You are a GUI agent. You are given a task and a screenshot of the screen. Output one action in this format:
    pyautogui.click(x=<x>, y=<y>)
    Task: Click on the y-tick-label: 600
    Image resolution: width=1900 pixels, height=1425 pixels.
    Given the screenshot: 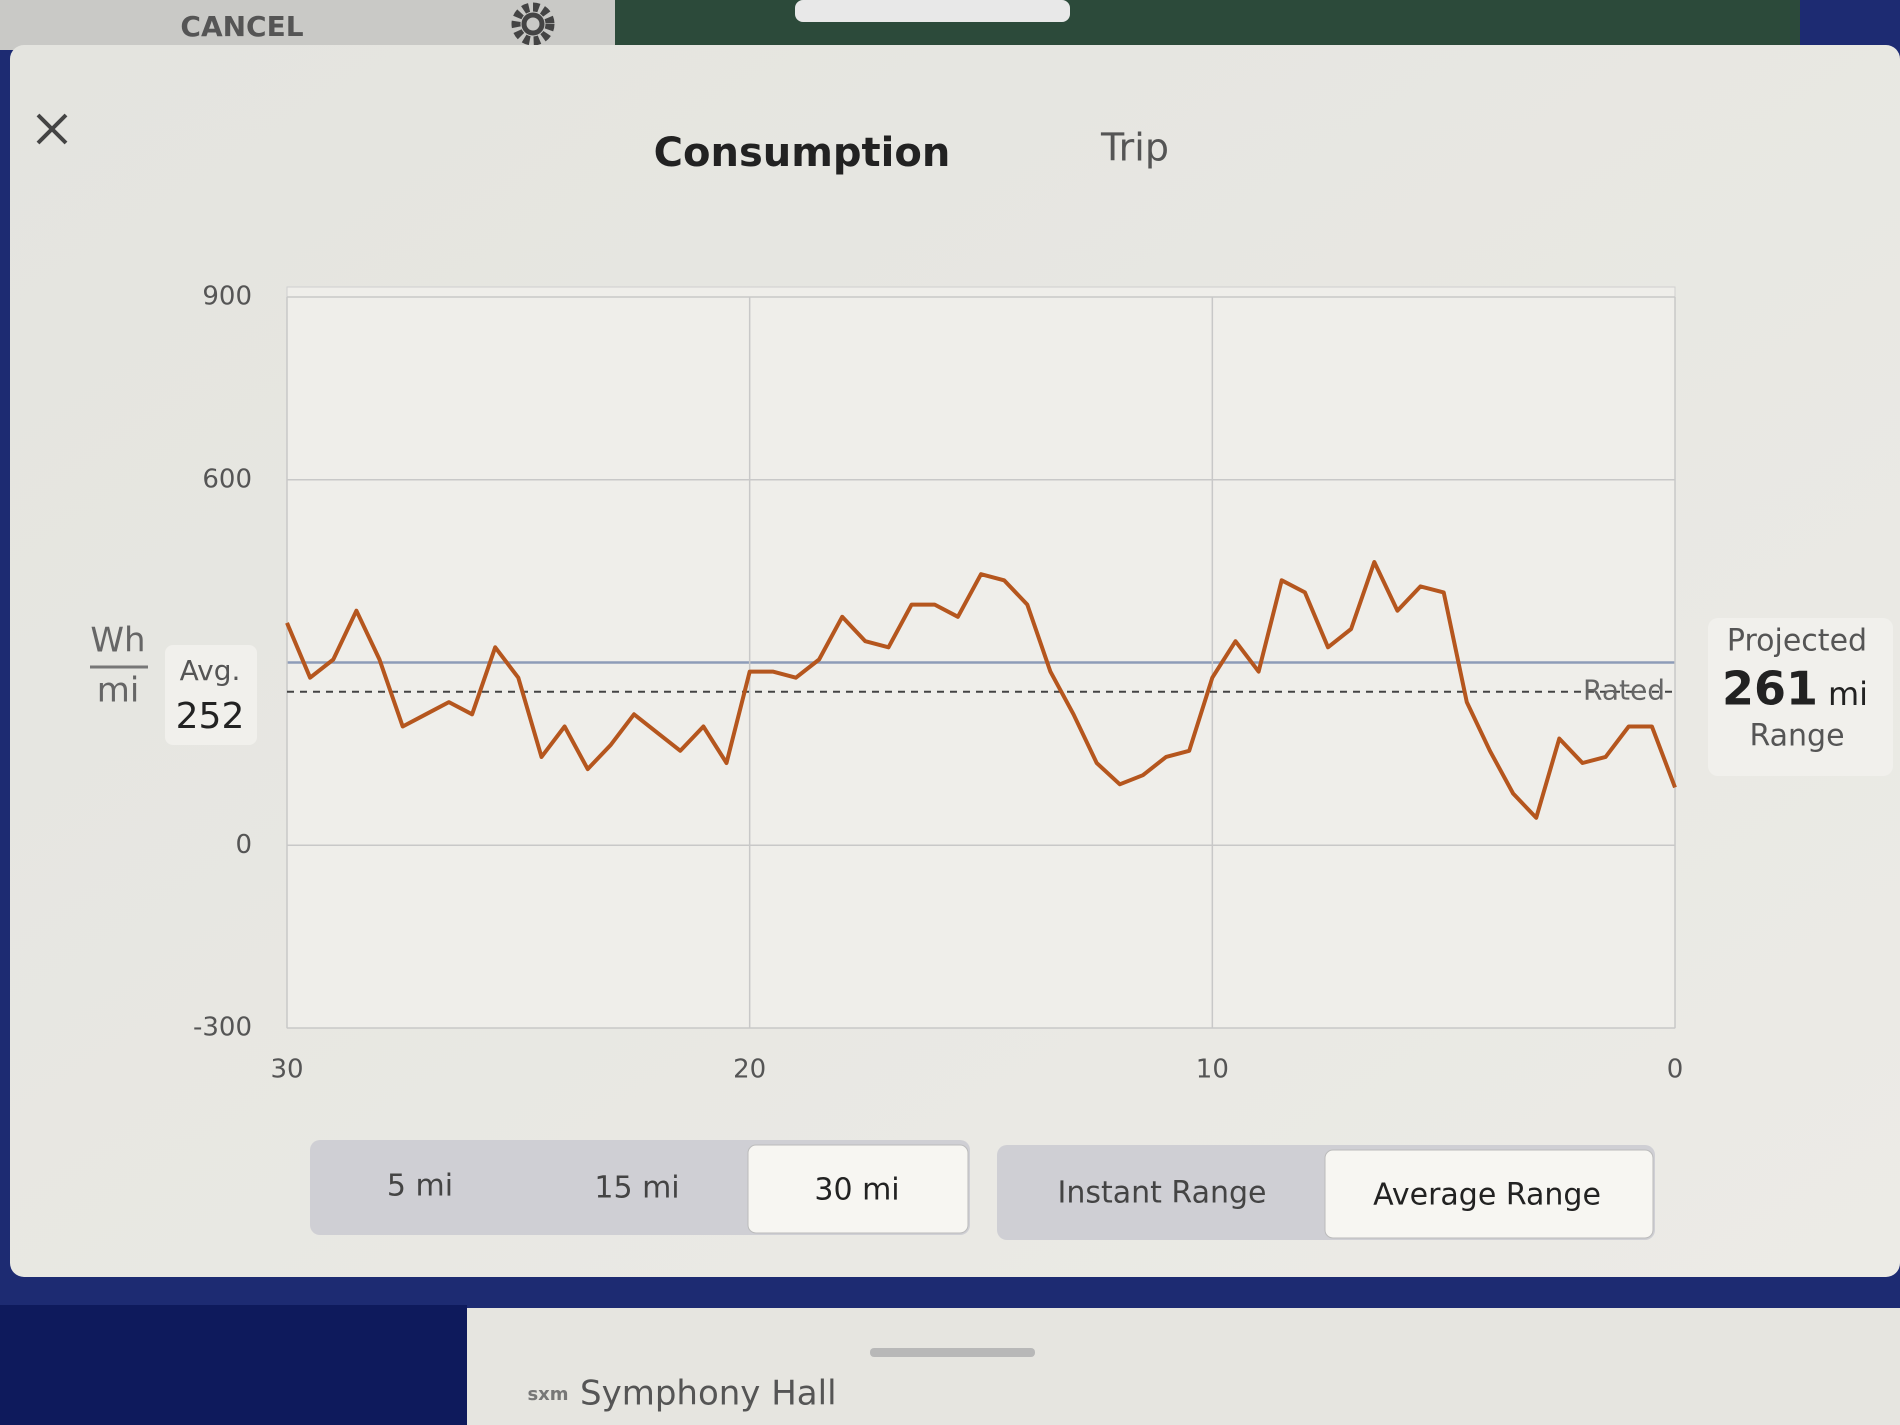 What is the action you would take?
    pyautogui.click(x=227, y=479)
    